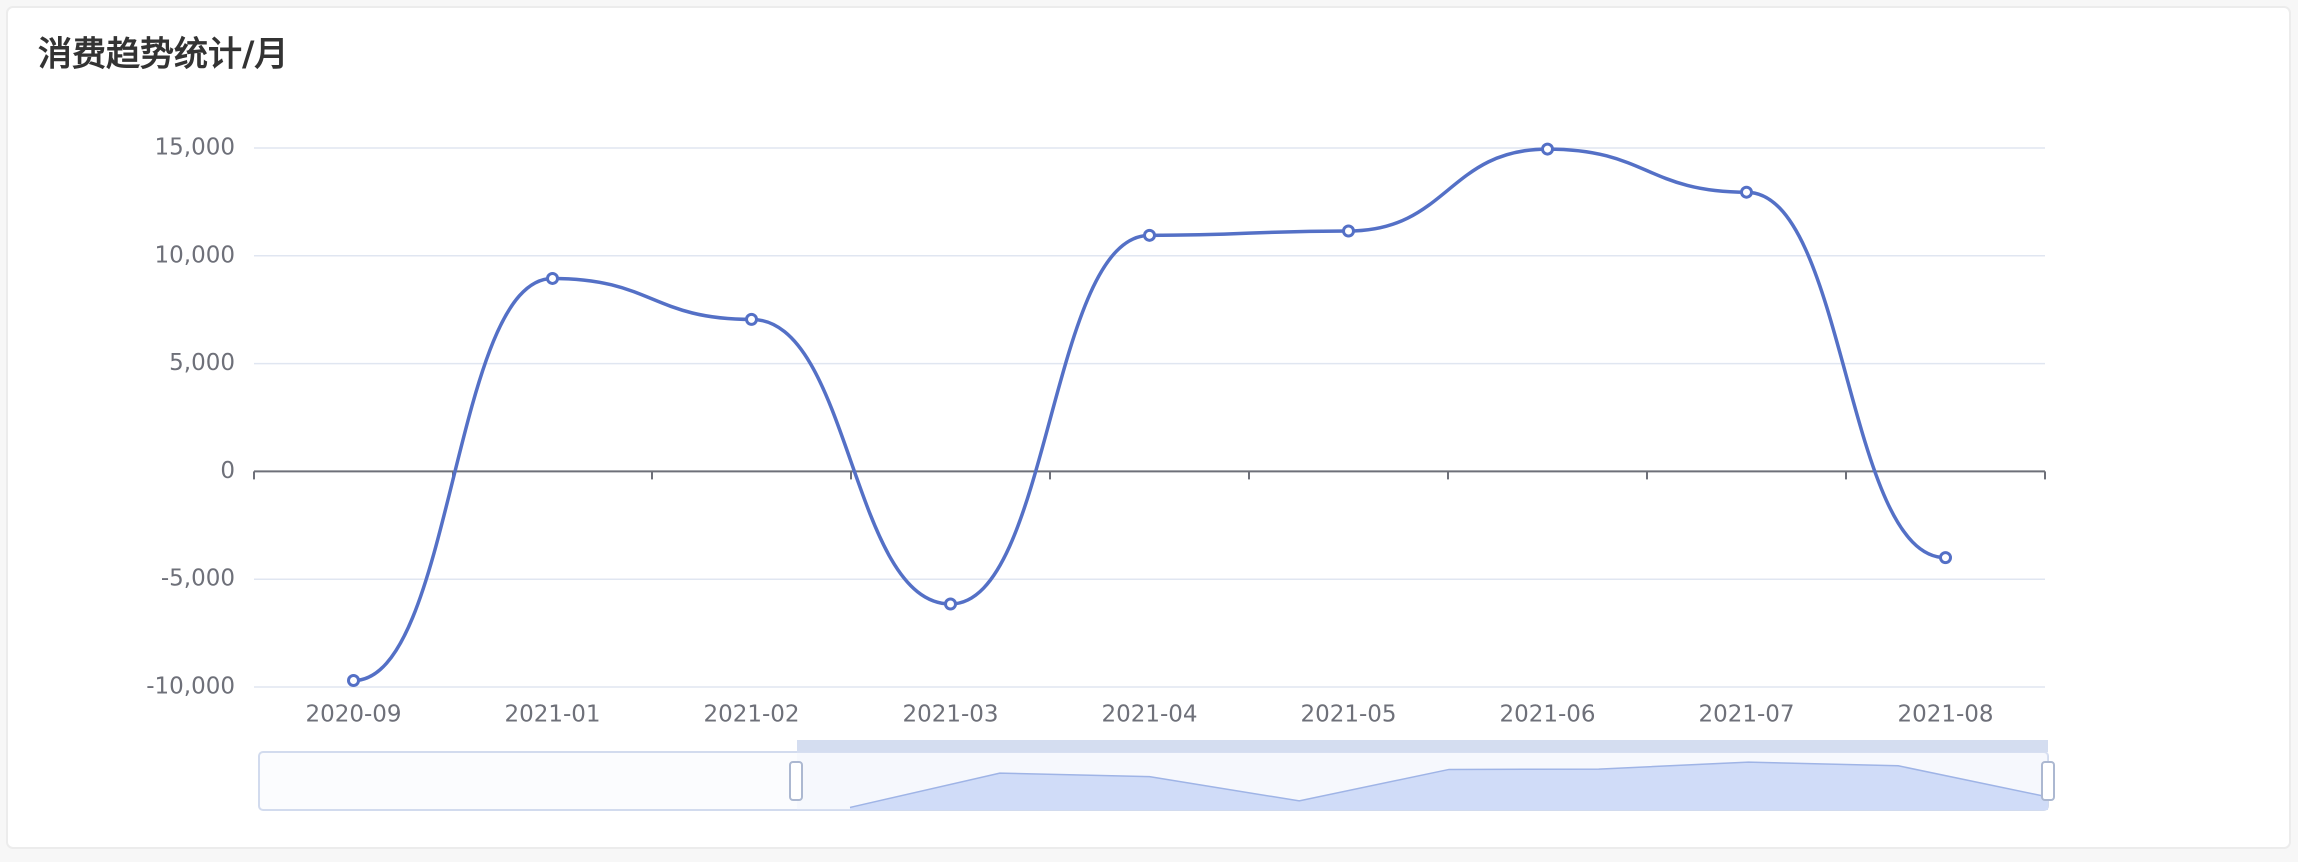 This screenshot has width=2298, height=862. I want to click on x-tick-label: 2021-06, so click(1547, 715).